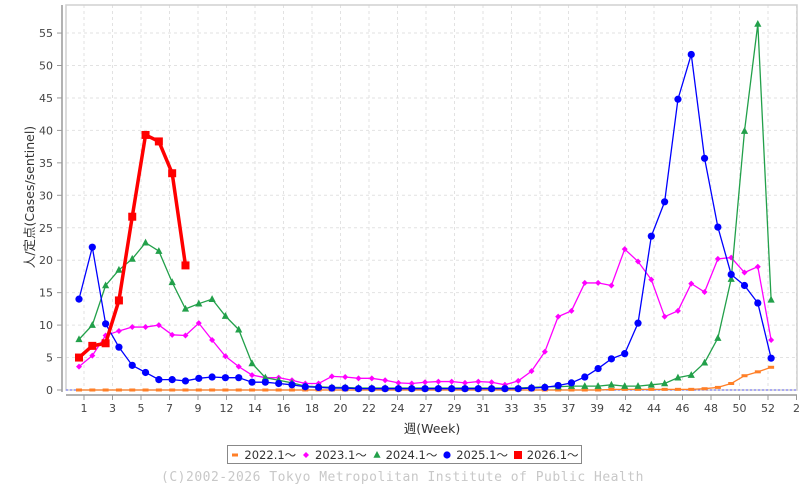 The width and height of the screenshot is (805, 487). I want to click on square-marker-icon, so click(517, 454).